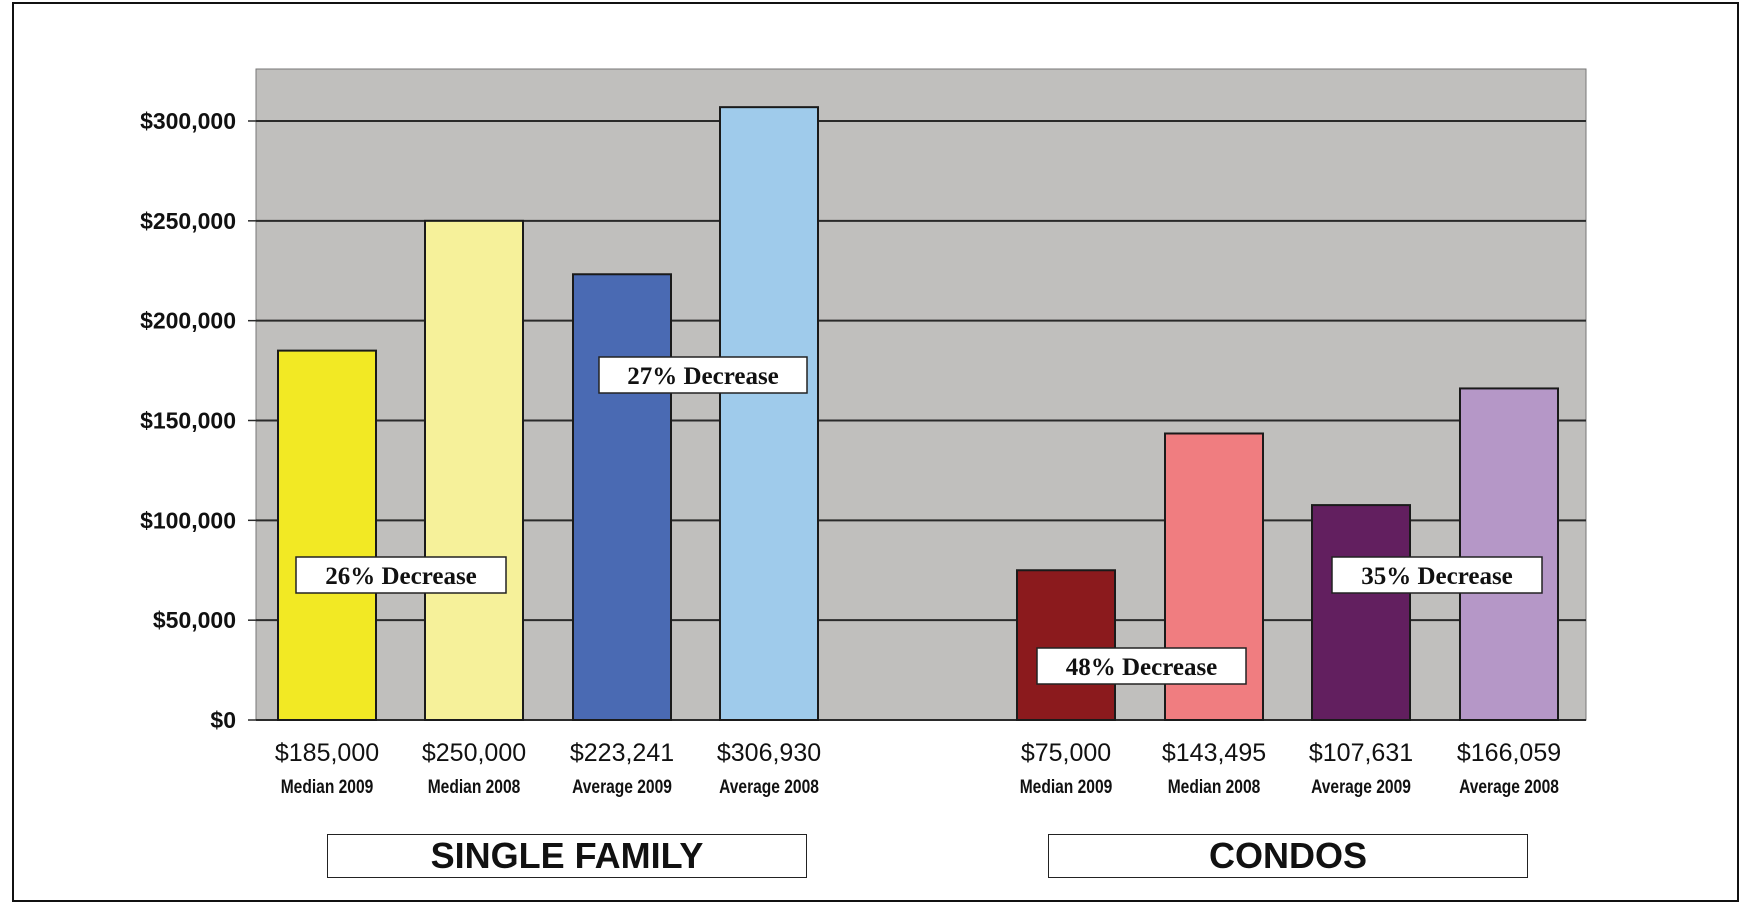 The height and width of the screenshot is (902, 1745). I want to click on y-tick-label: $100,000, so click(188, 520).